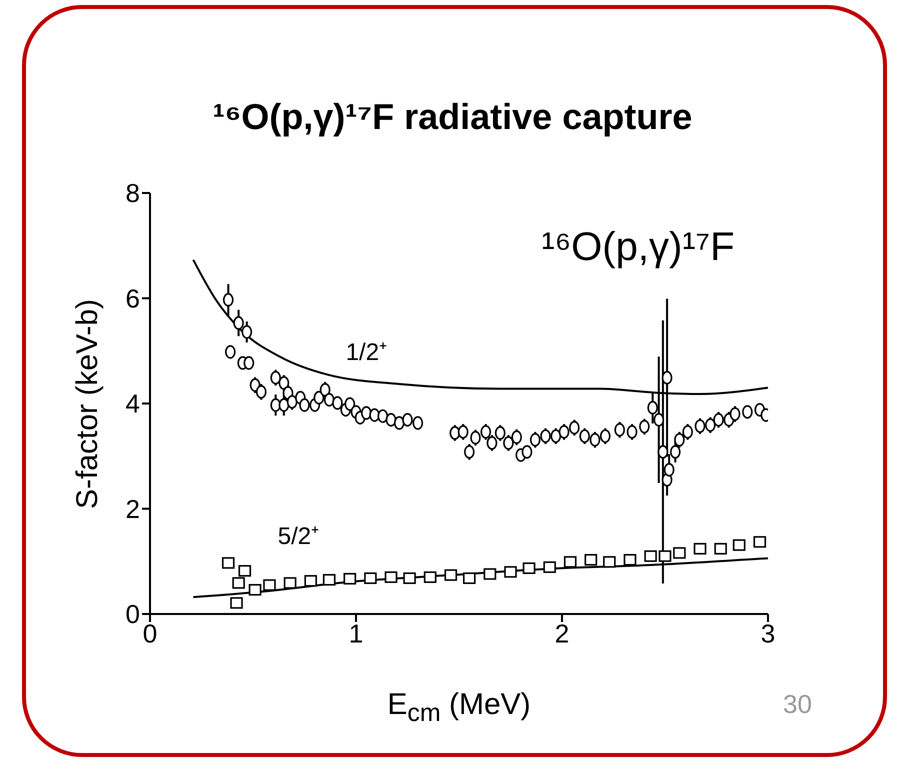  Describe the element at coordinates (638, 246) in the screenshot. I see `annotation: ¹⁶O(p,γ)¹⁷F` at that location.